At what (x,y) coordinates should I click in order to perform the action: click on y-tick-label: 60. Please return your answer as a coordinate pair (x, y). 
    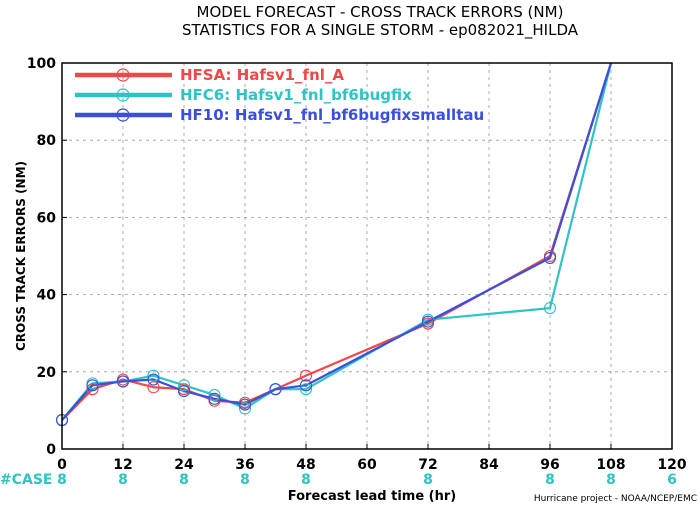
    Looking at the image, I should click on (47, 218).